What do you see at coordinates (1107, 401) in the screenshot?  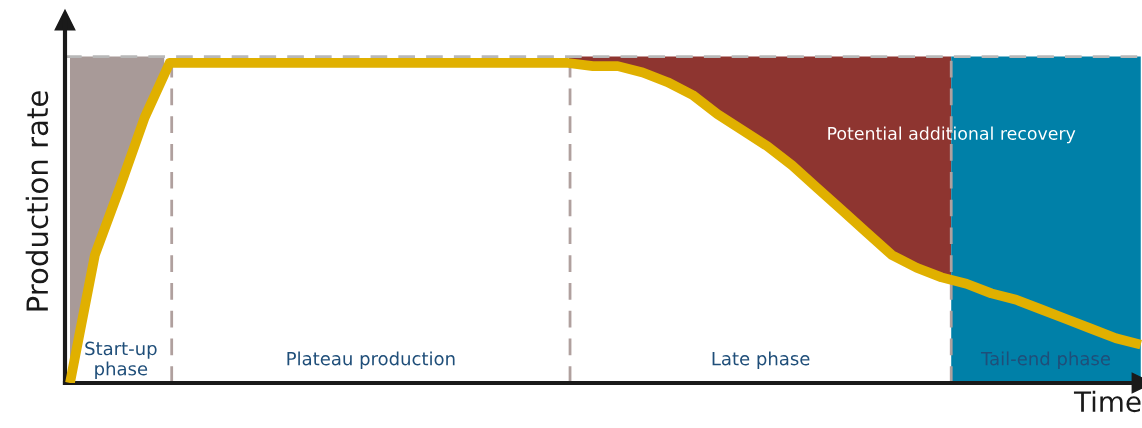 I see `x-axis-title: Time` at bounding box center [1107, 401].